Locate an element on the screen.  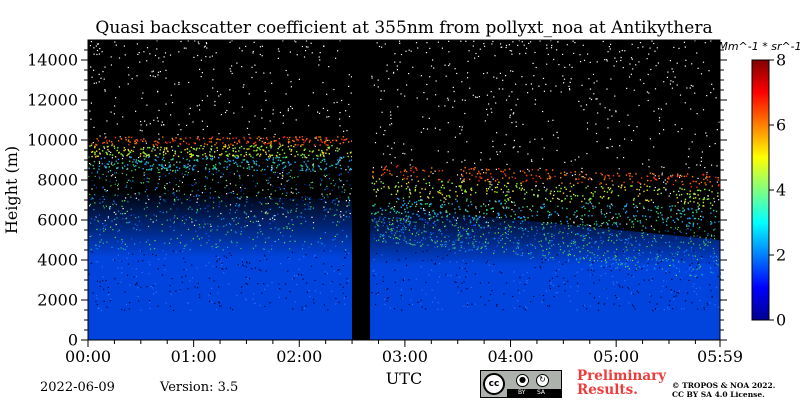
colorbar-tick-label: 2 is located at coordinates (781, 255).